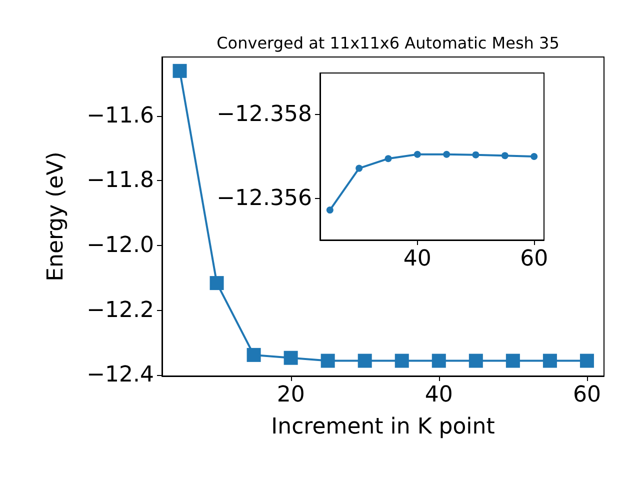 The width and height of the screenshot is (640, 480). I want to click on x-axis-title: Increment in K point, so click(383, 427).